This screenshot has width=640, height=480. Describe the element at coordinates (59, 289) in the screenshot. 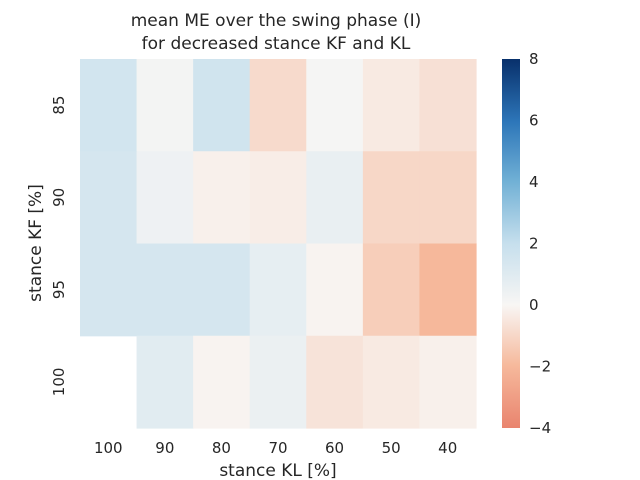

I see `y-tick-label: 95` at that location.